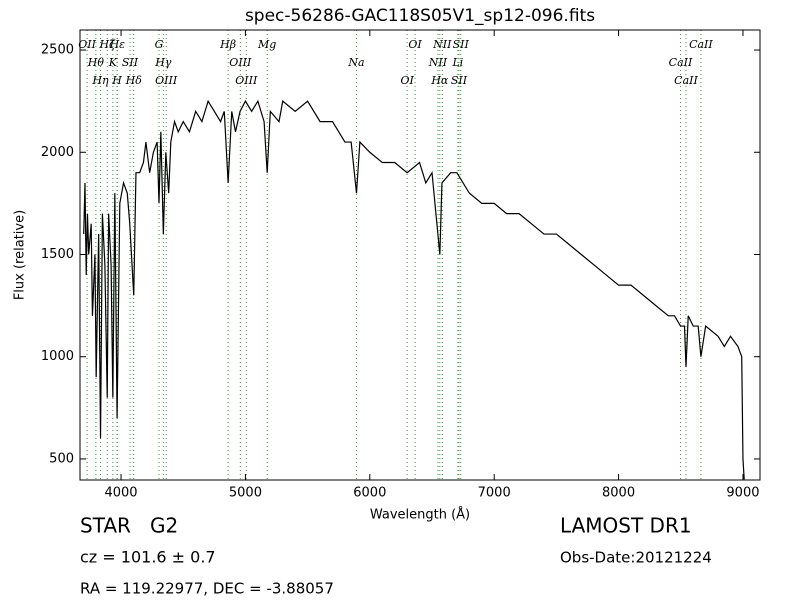 This screenshot has width=800, height=600. What do you see at coordinates (61, 458) in the screenshot?
I see `y-tick-label: 500` at bounding box center [61, 458].